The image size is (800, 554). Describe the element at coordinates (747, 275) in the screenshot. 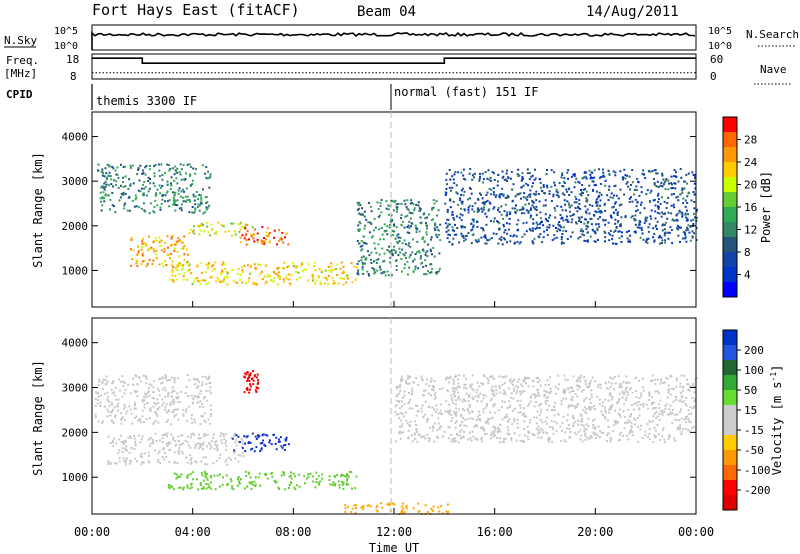

I see `power-colorbar-tick-label-6: 4` at that location.